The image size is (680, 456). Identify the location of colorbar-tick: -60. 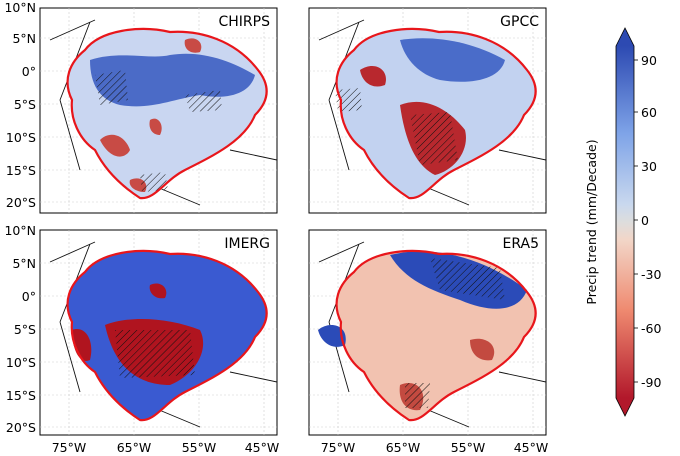
(651, 328).